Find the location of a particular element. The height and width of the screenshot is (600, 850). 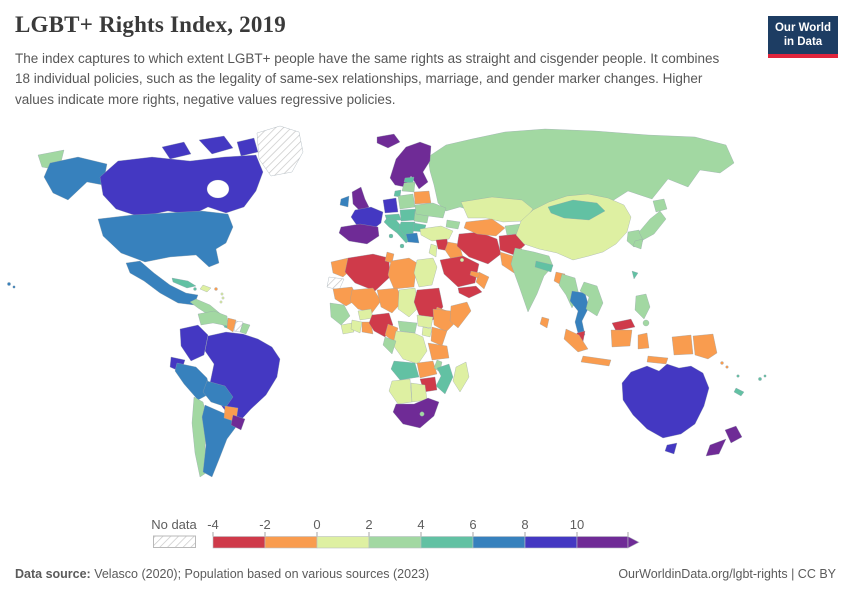

region-sierra-liberia is located at coordinates (347, 328).